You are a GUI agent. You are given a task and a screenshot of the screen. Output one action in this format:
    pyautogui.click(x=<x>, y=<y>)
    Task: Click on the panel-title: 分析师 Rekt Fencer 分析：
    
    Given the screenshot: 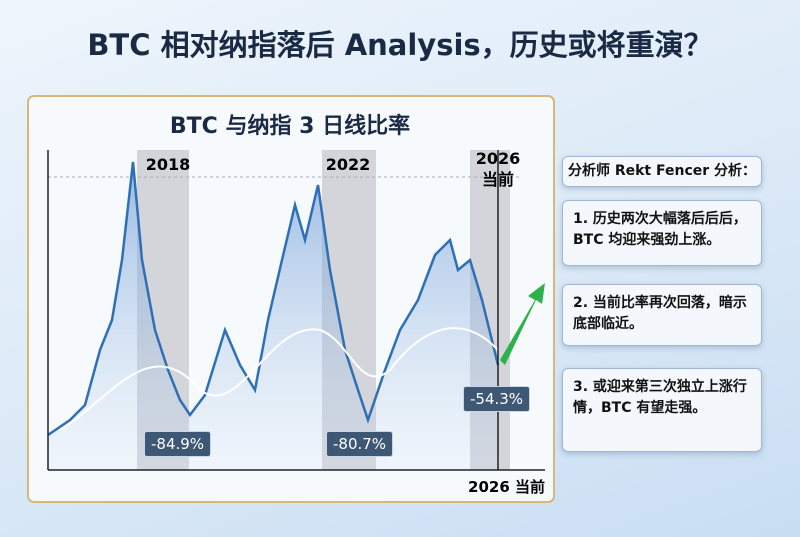 What is the action you would take?
    pyautogui.click(x=662, y=171)
    